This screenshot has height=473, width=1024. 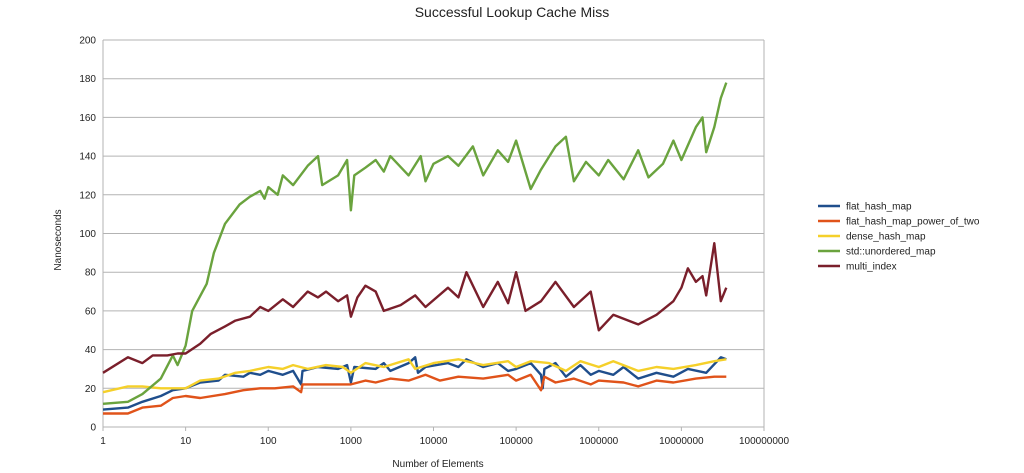 I want to click on y-axis-ticks: 0 20 40 60 80 100 120 140 160 180 200, so click(x=87, y=235).